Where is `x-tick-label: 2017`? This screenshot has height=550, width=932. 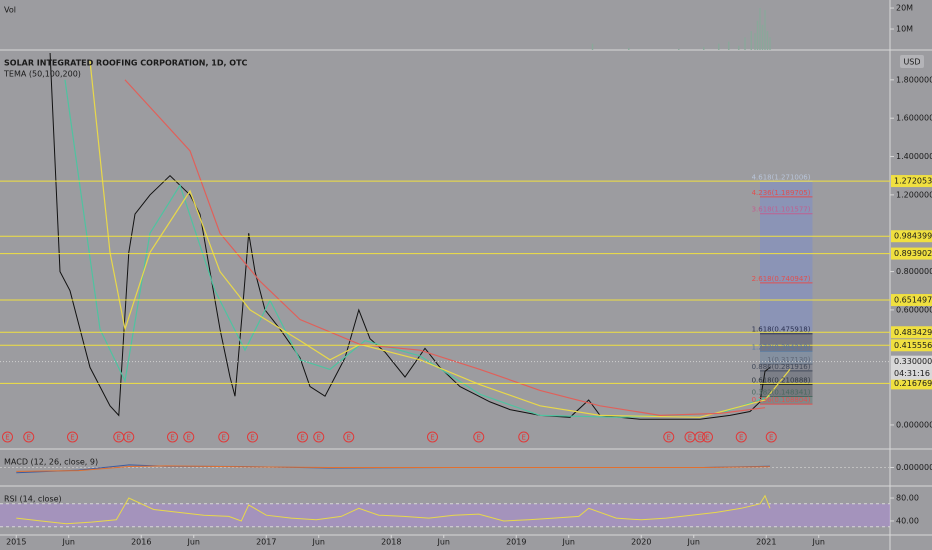
x-tick-label: 2017 is located at coordinates (266, 542).